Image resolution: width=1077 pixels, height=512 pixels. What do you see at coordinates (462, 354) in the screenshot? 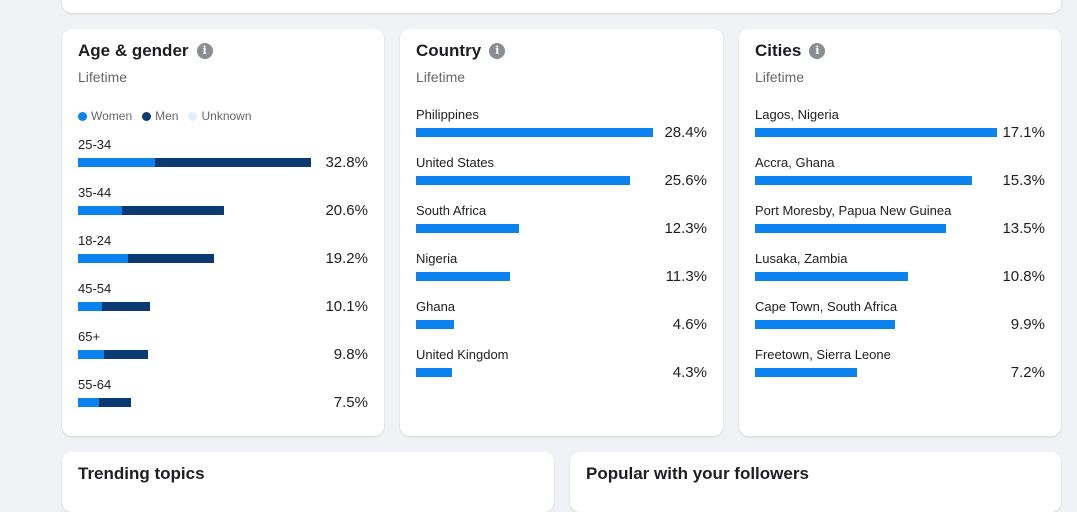
I see `row-label: United Kingdom` at bounding box center [462, 354].